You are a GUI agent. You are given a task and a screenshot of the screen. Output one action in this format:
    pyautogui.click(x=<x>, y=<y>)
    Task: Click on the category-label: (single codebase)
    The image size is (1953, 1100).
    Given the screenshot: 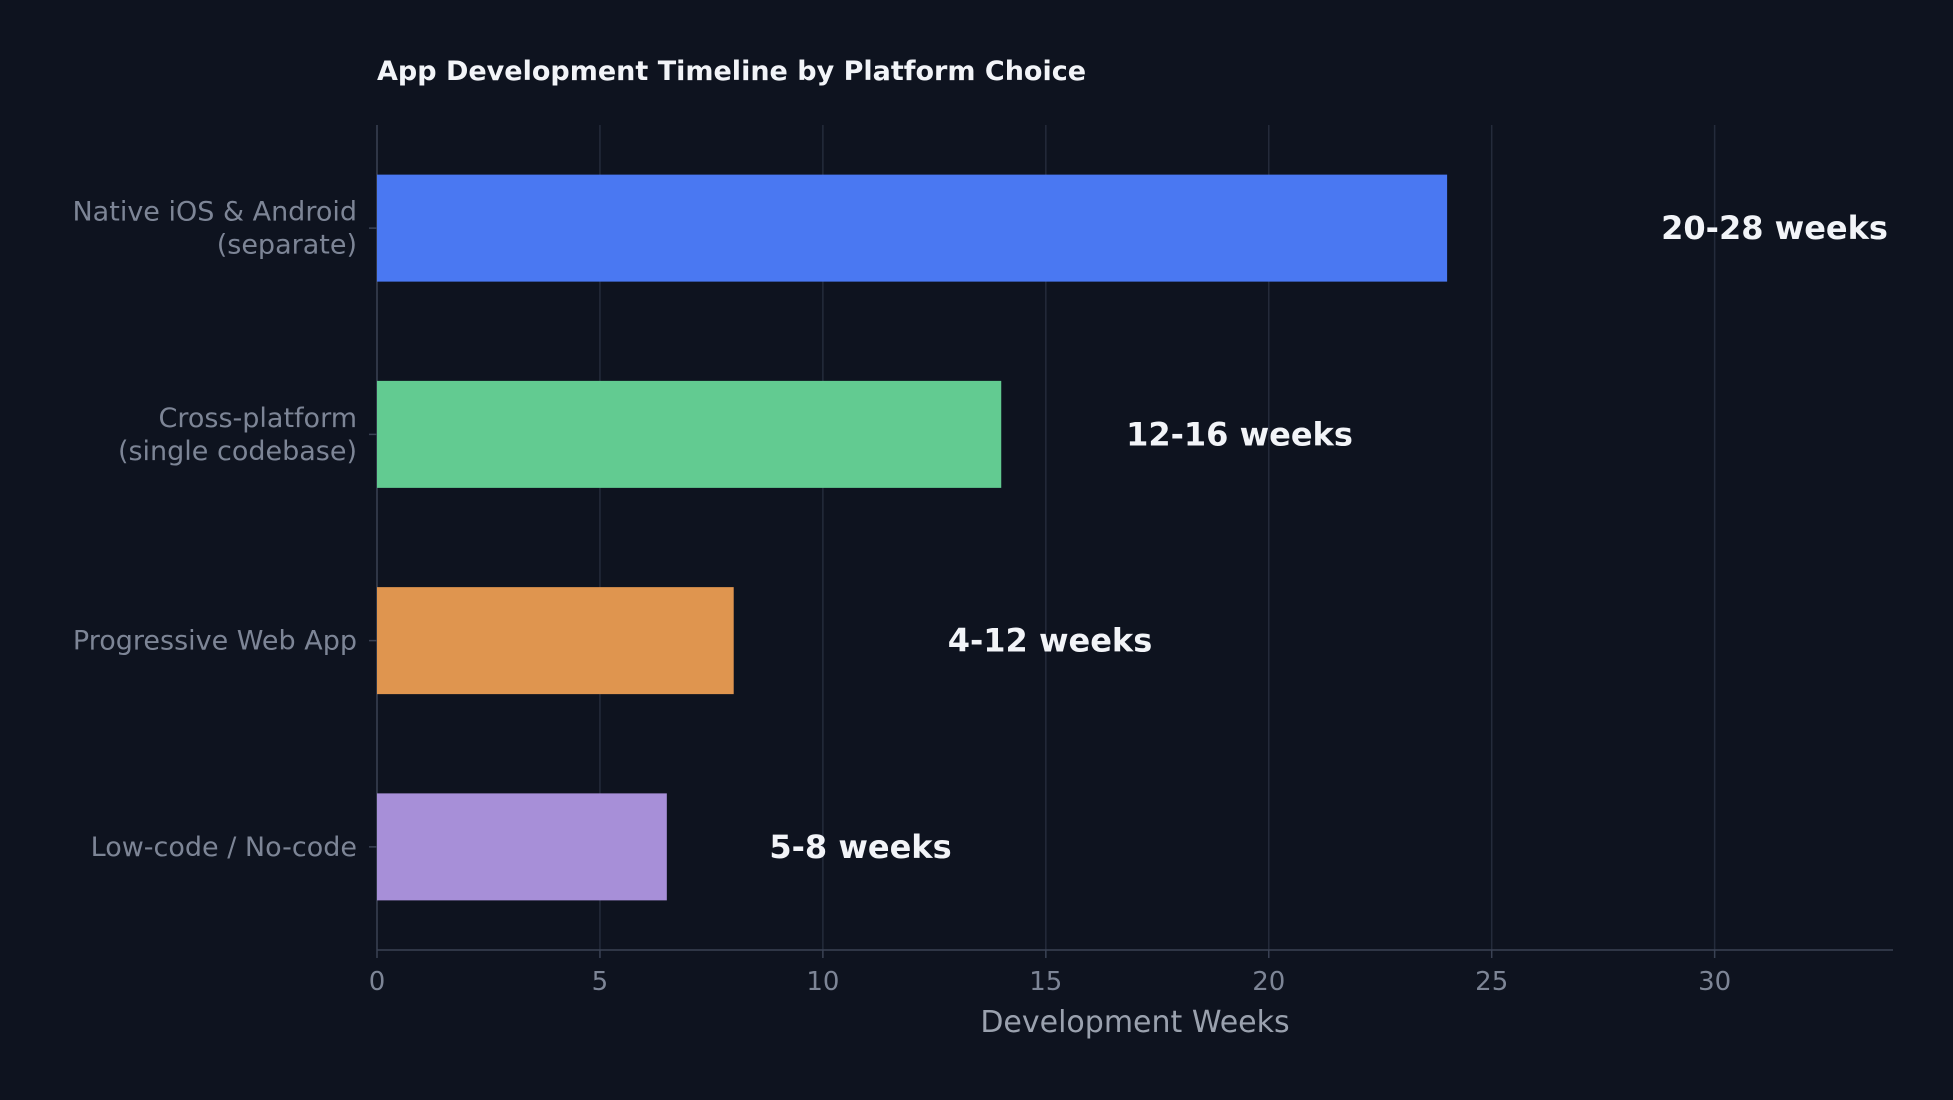 What is the action you would take?
    pyautogui.click(x=237, y=451)
    